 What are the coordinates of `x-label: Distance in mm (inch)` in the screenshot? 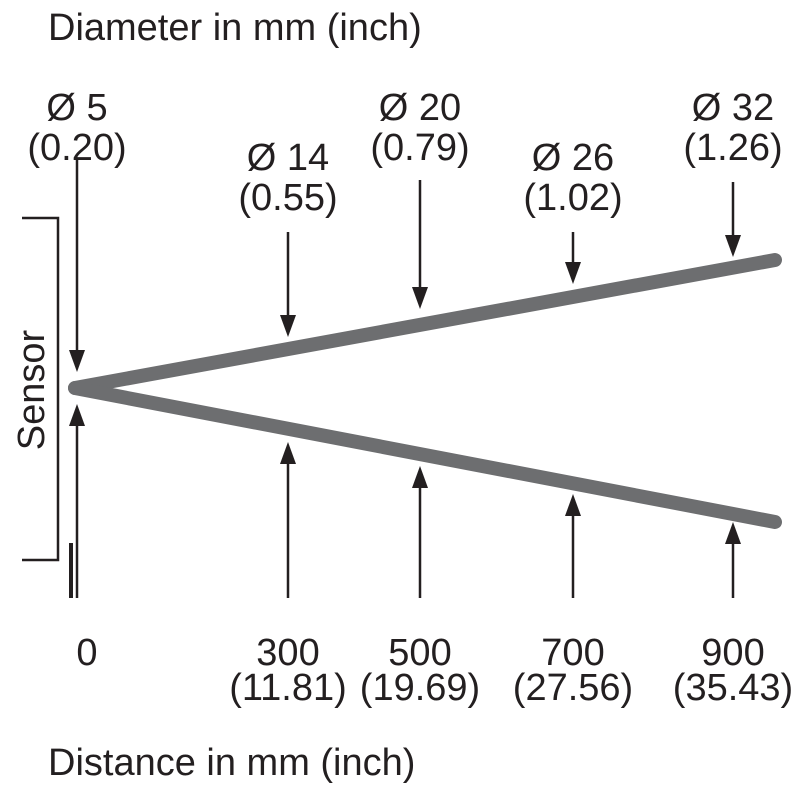 It's located at (231, 763).